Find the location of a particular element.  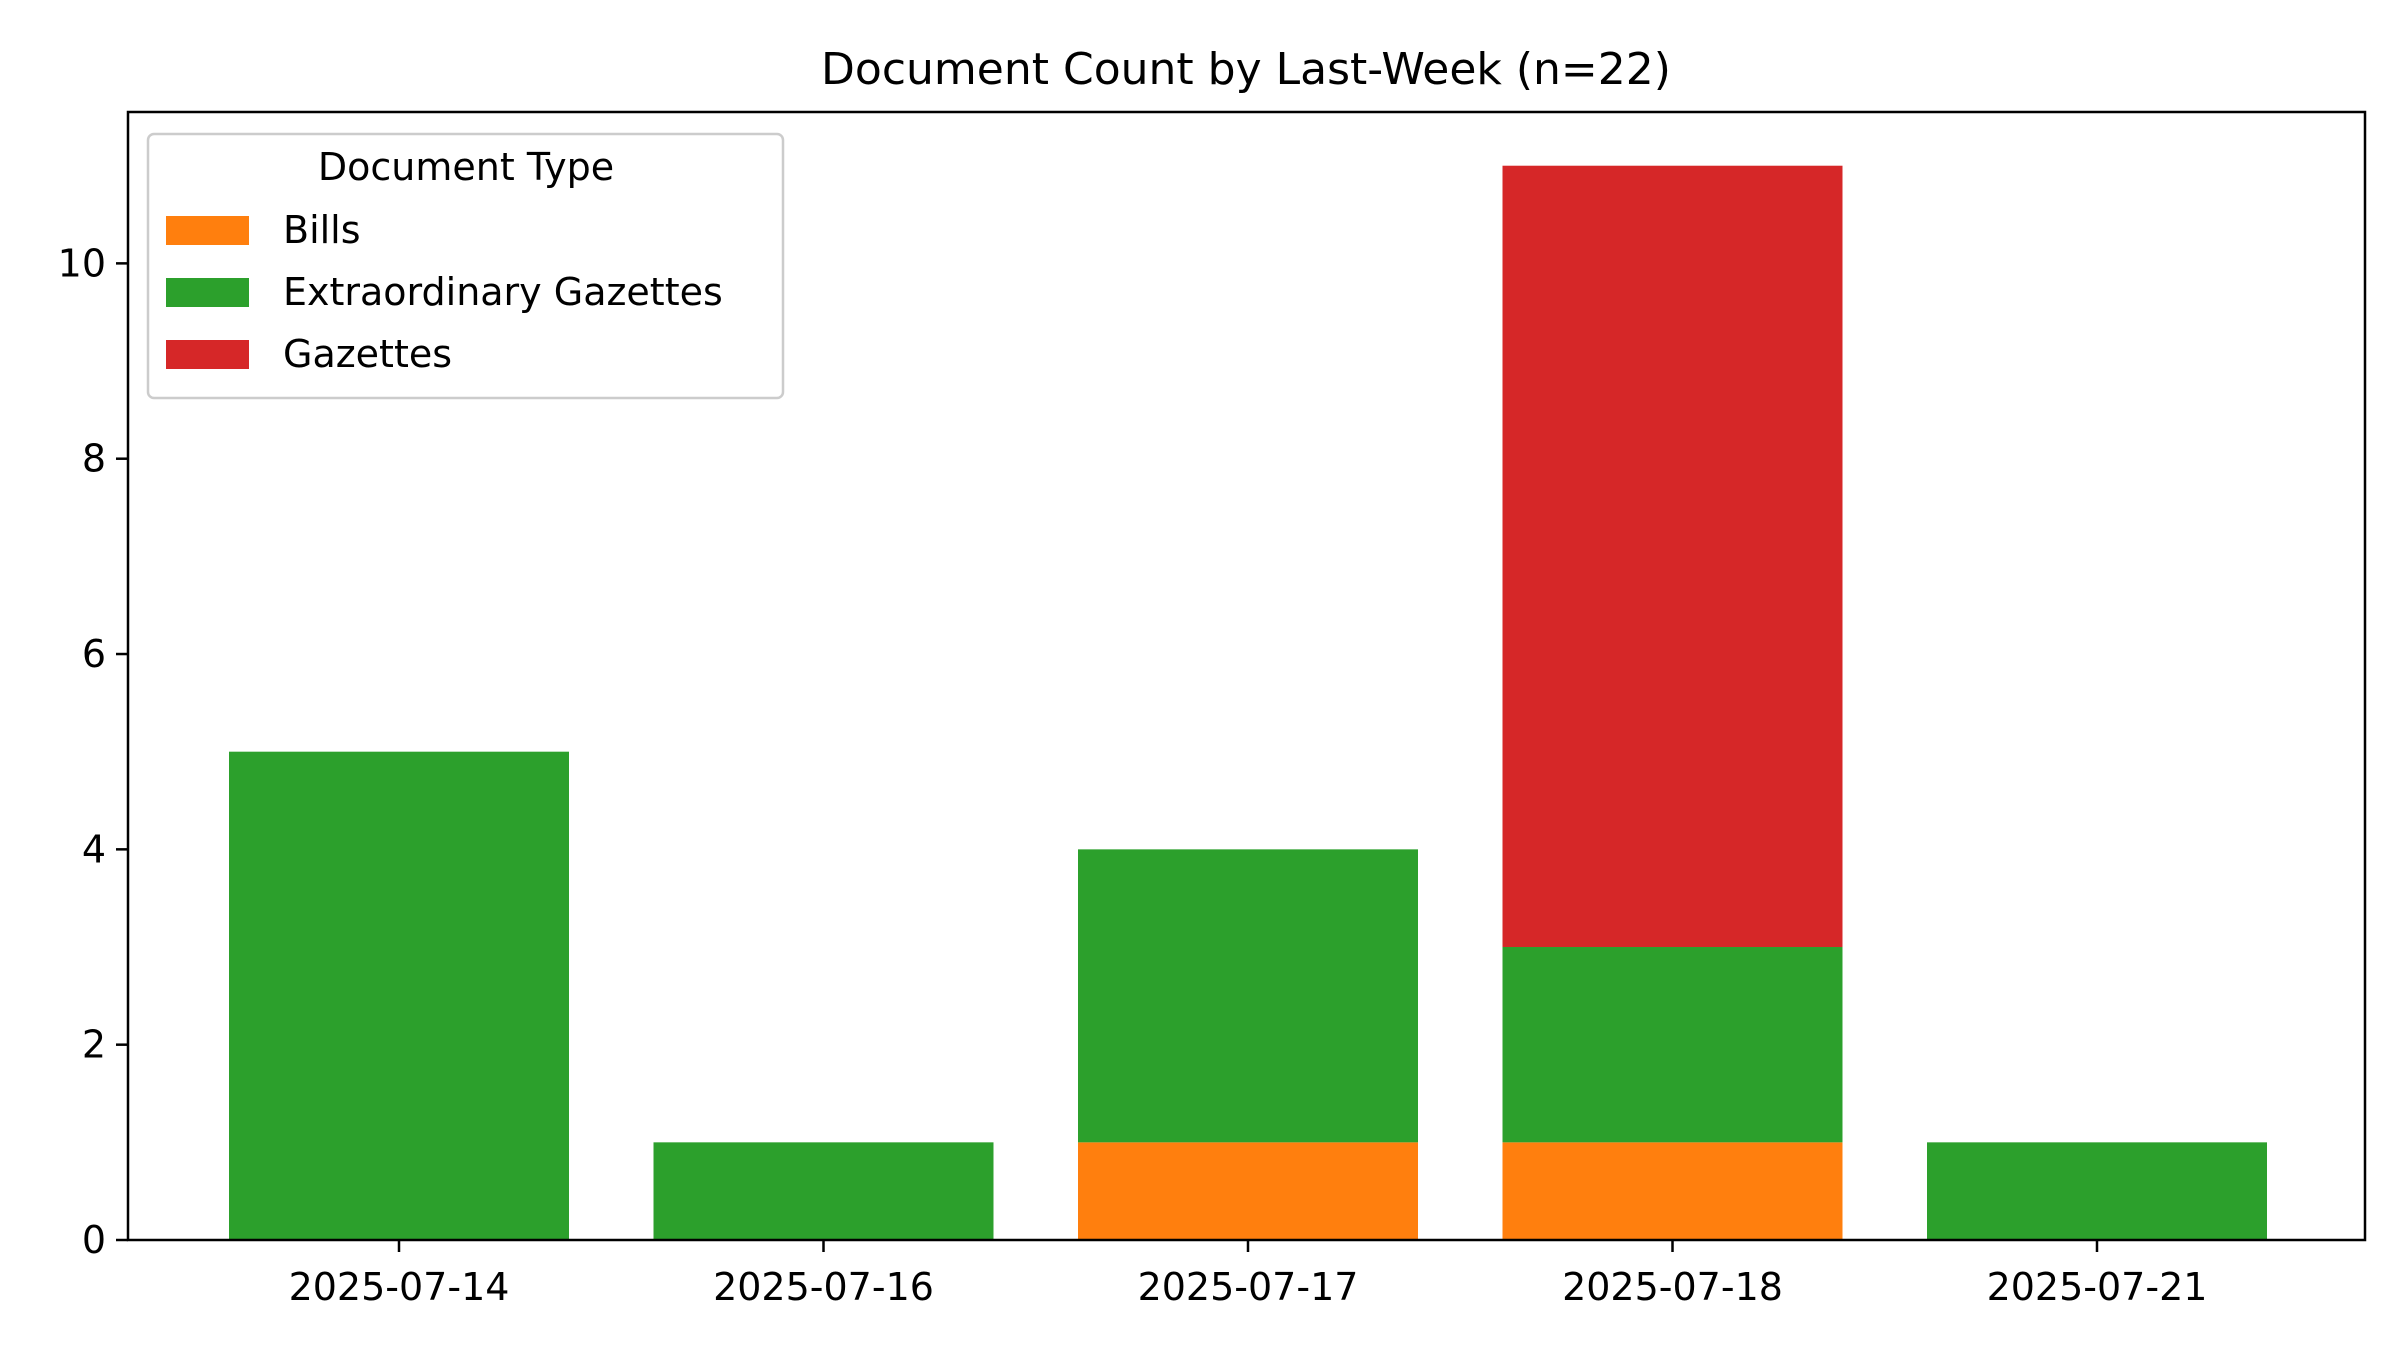

x-tick-label: 2025-07-21 is located at coordinates (2097, 1287).